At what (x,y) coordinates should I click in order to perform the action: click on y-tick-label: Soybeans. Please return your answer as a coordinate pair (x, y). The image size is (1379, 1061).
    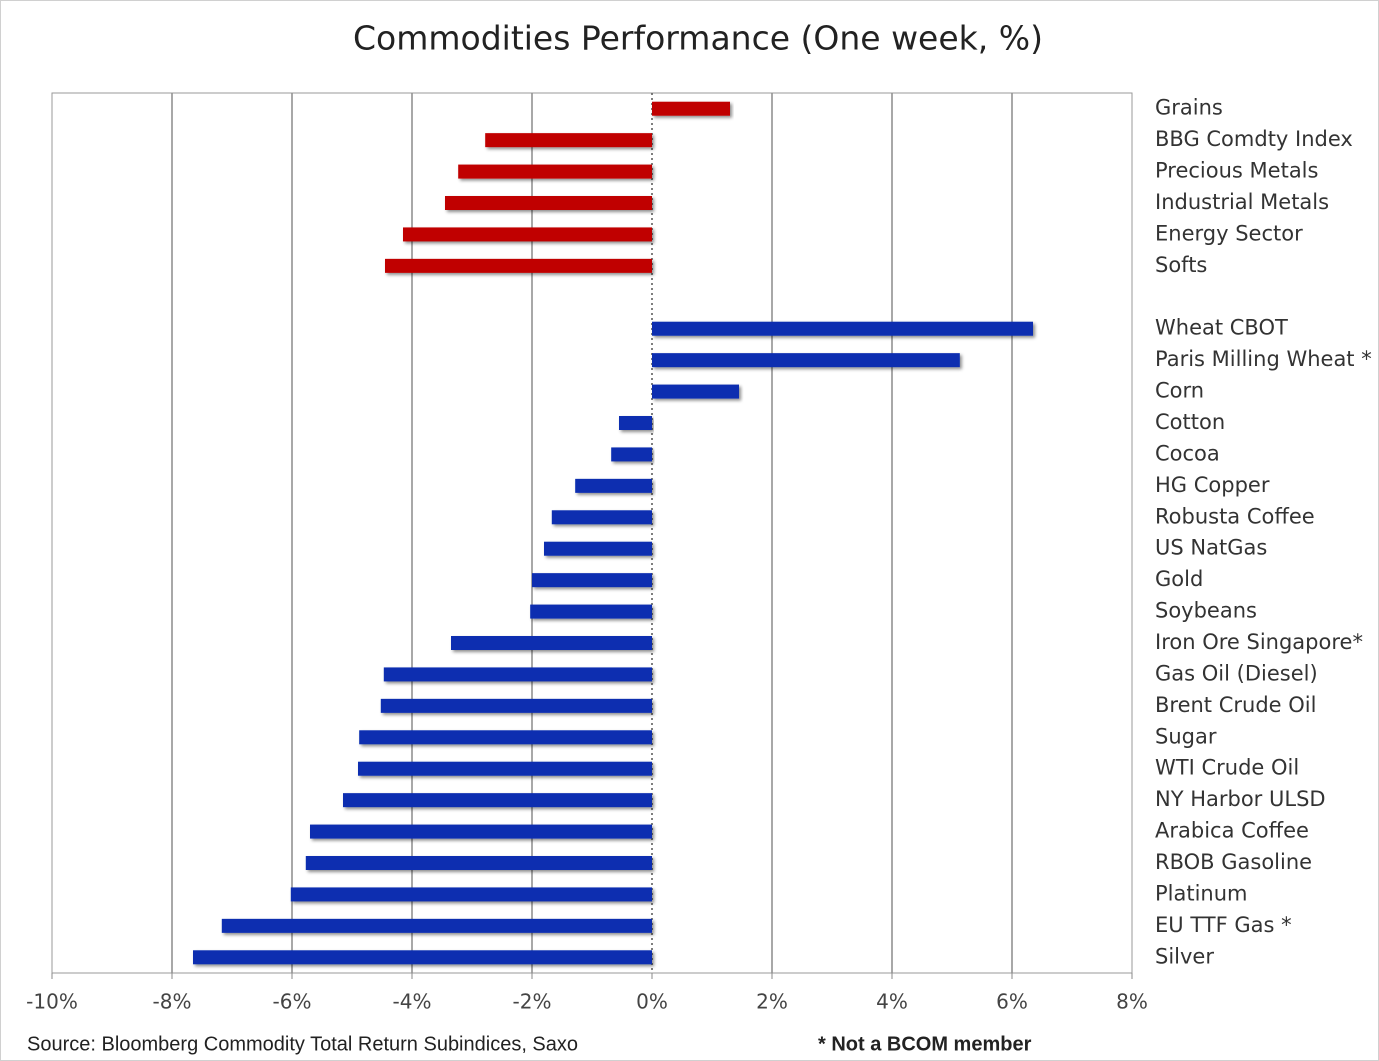
    Looking at the image, I should click on (1206, 611).